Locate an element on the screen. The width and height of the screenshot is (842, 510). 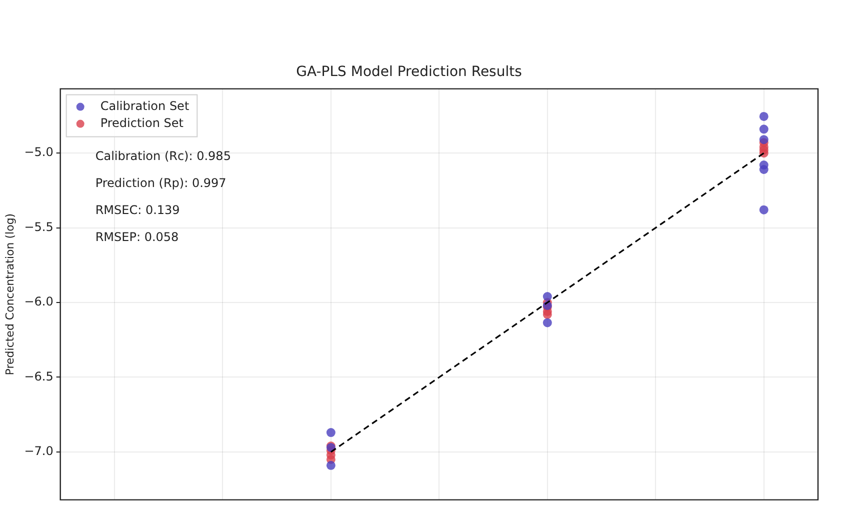
y-tick-label: −6.0 is located at coordinates (39, 301).